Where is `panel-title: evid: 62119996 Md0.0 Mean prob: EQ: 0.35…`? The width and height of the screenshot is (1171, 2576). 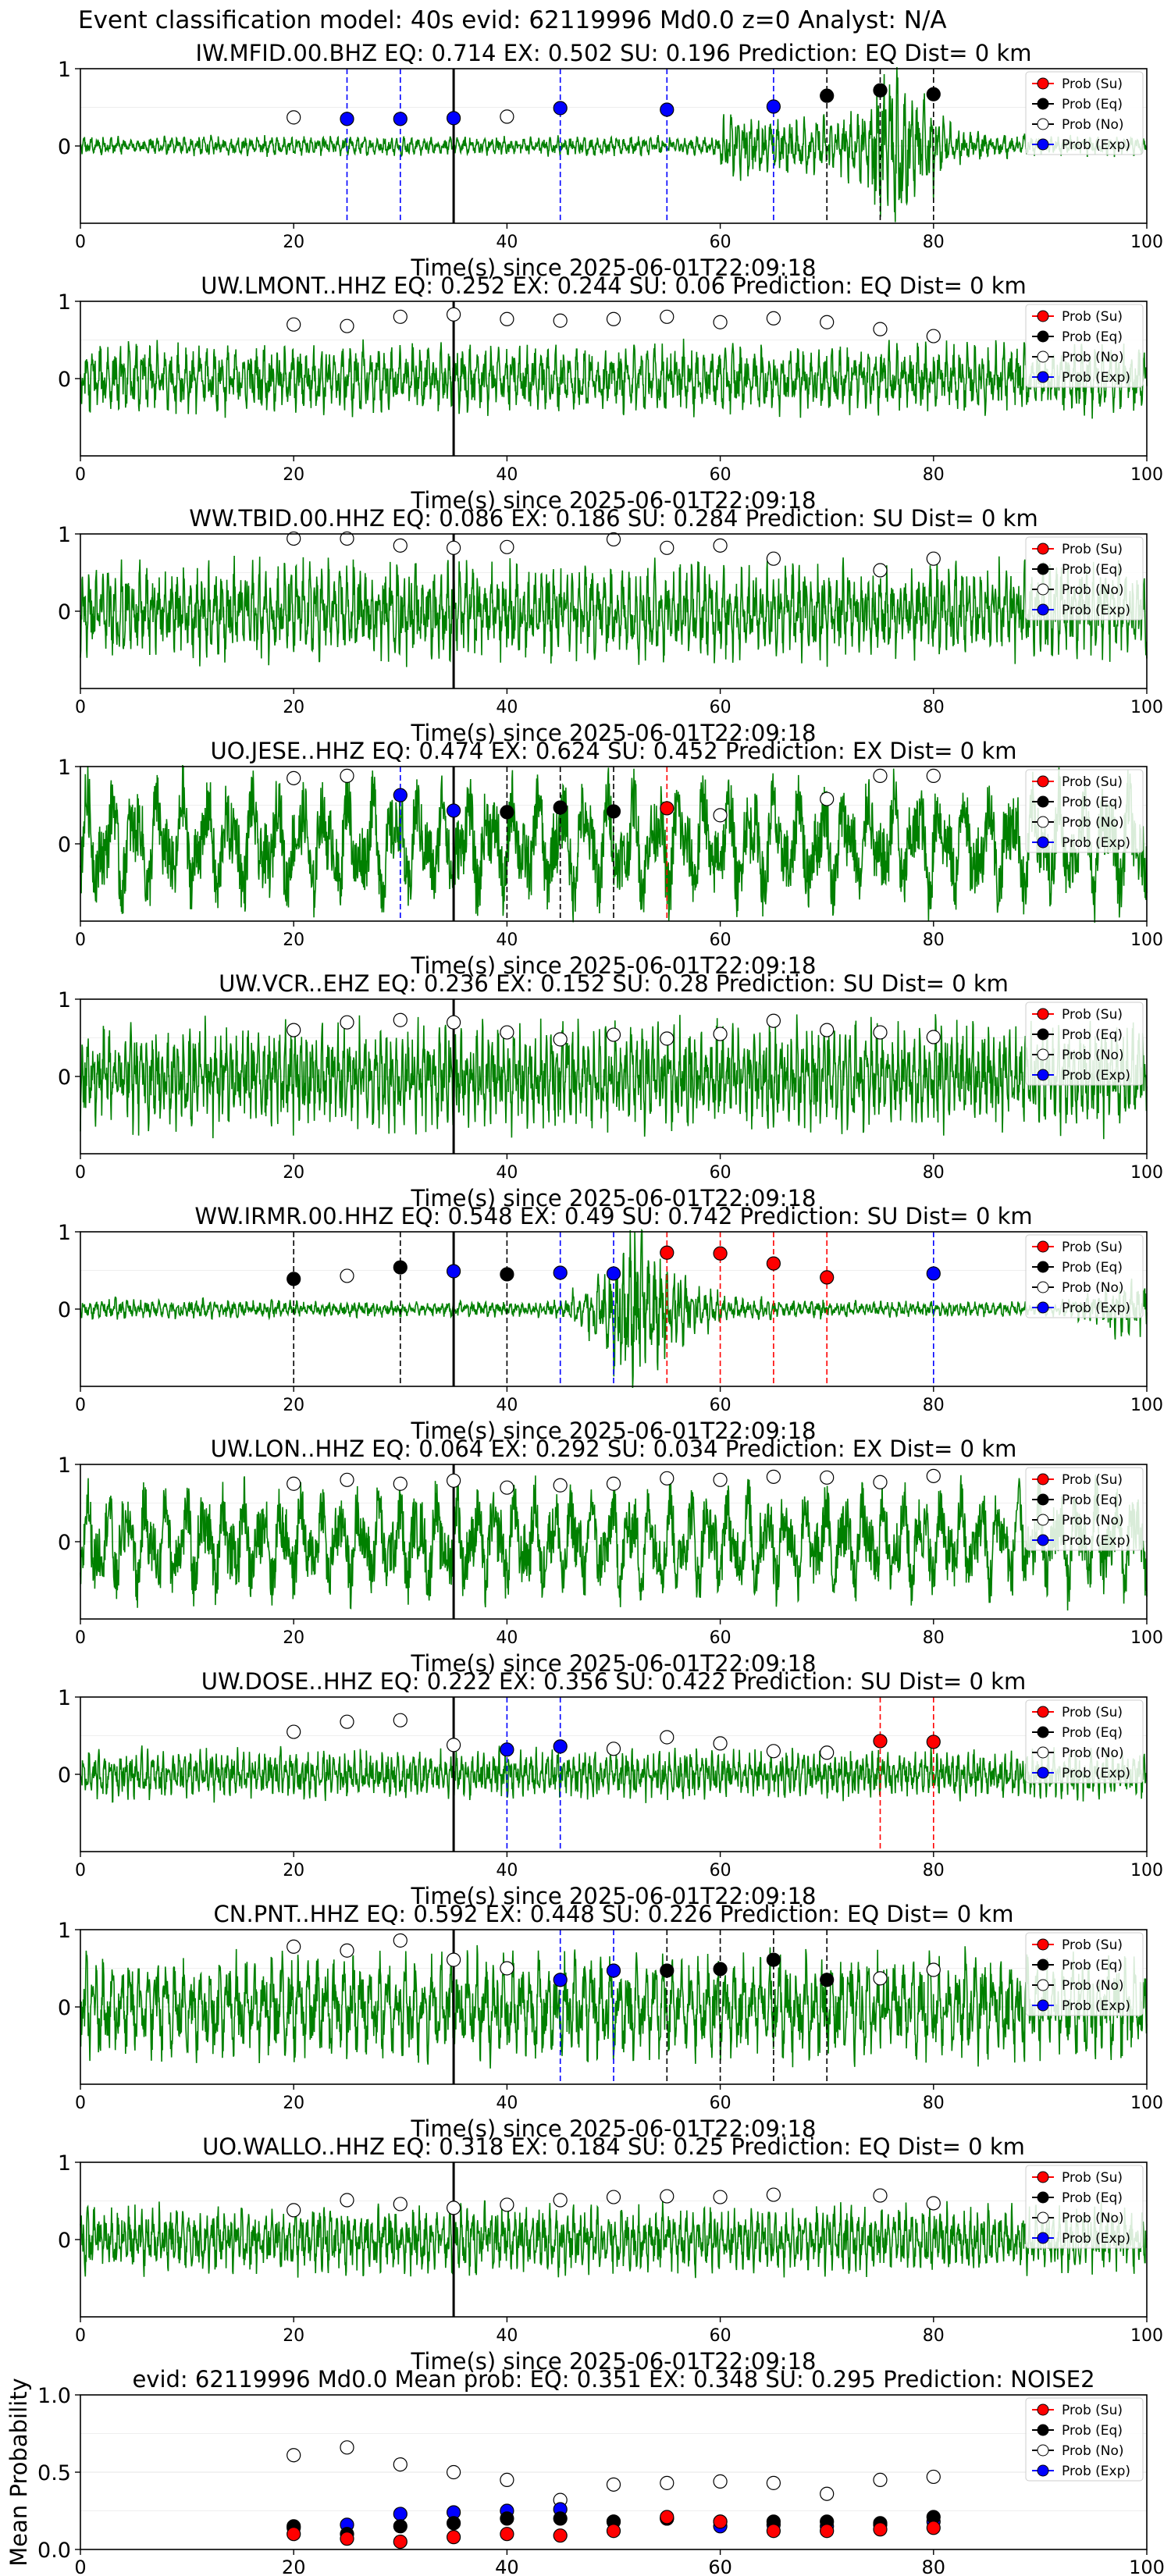
panel-title: evid: 62119996 Md0.0 Mean prob: EQ: 0.35… is located at coordinates (613, 2379).